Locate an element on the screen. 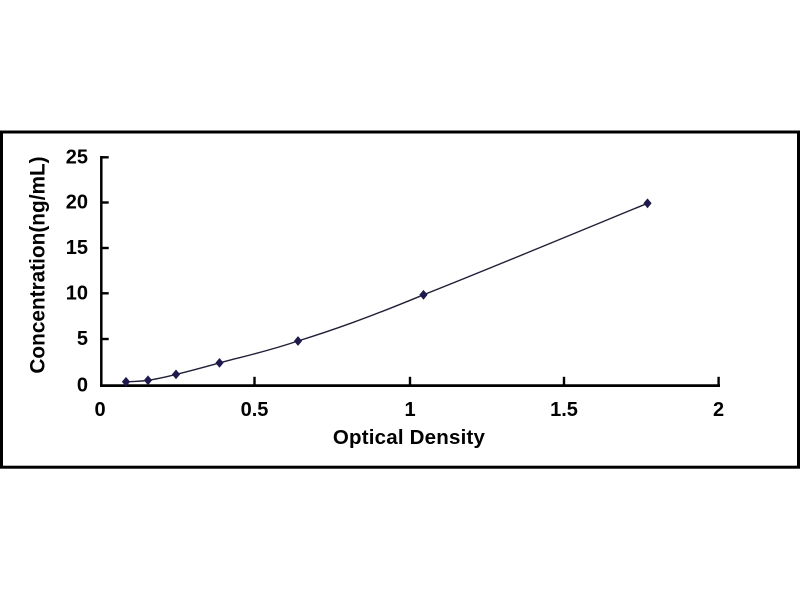 The height and width of the screenshot is (600, 800). svg-text: 2 is located at coordinates (718, 410).